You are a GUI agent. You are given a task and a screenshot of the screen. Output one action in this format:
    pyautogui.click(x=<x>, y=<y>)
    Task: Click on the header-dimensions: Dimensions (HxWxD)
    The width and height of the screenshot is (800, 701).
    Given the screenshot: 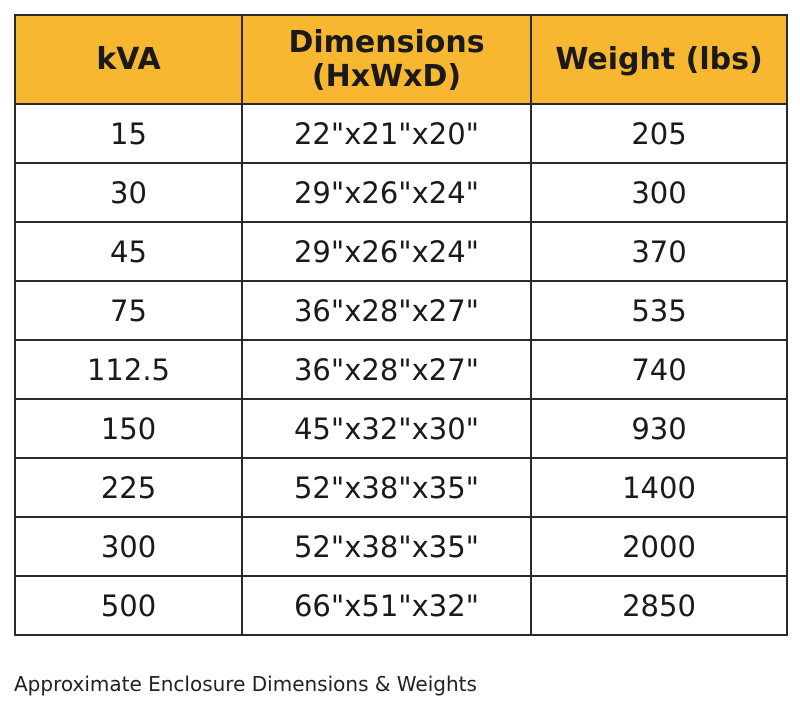 What is the action you would take?
    pyautogui.click(x=386, y=59)
    